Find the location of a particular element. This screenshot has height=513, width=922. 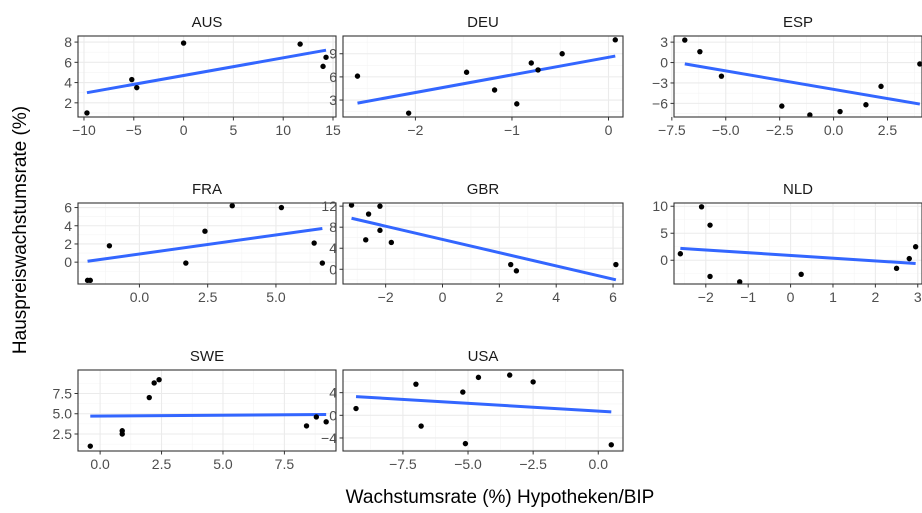

facet-panel-fra: FRA 0.0 2.5 5.0 0 2 4 6 is located at coordinates (200, 243).